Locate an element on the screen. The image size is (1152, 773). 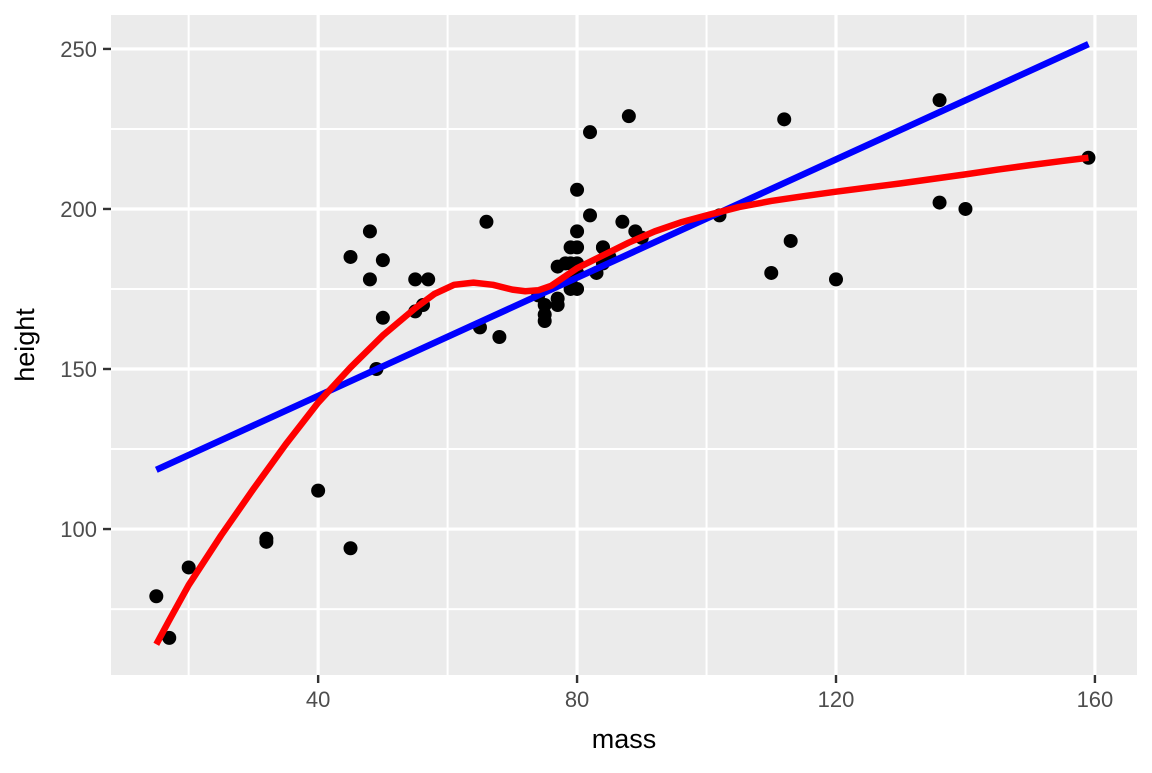
x-tick-label: 160 is located at coordinates (1095, 699).